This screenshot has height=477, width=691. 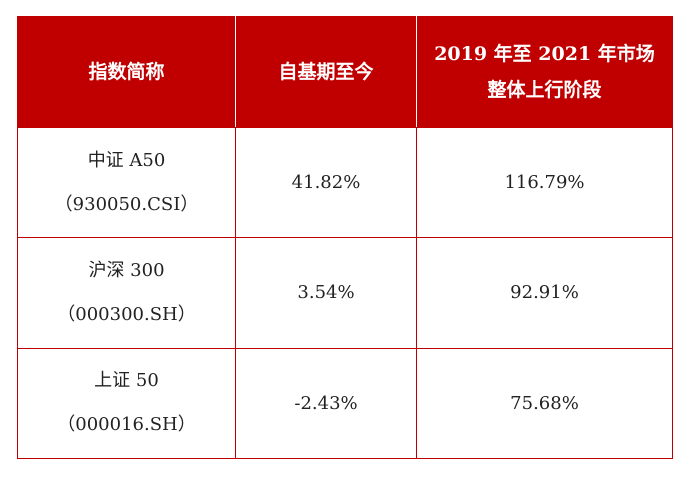 What do you see at coordinates (126, 293) in the screenshot?
I see `cell-index-name: 沪深 300 （000300.SH）` at bounding box center [126, 293].